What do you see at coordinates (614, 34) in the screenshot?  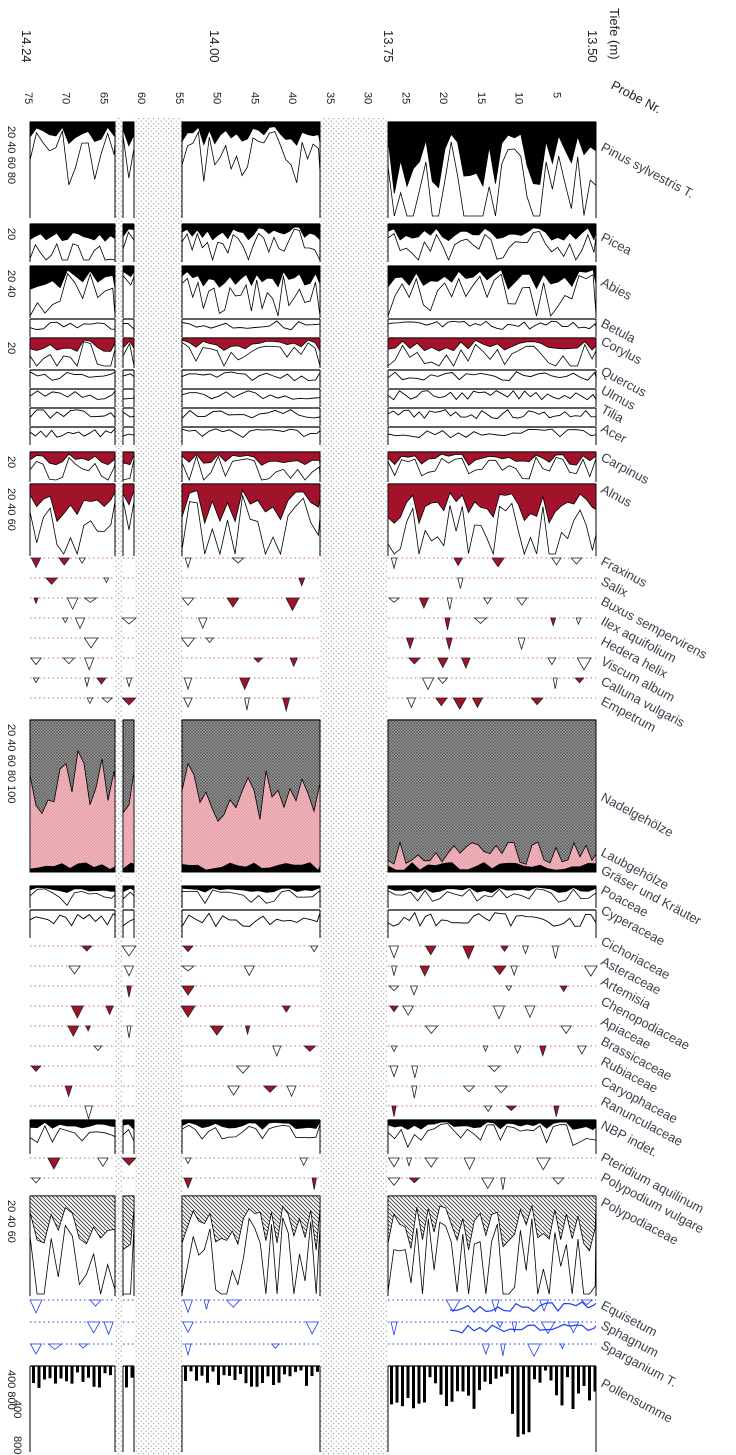 I see `depth-axis-title: Tiefe (m)` at bounding box center [614, 34].